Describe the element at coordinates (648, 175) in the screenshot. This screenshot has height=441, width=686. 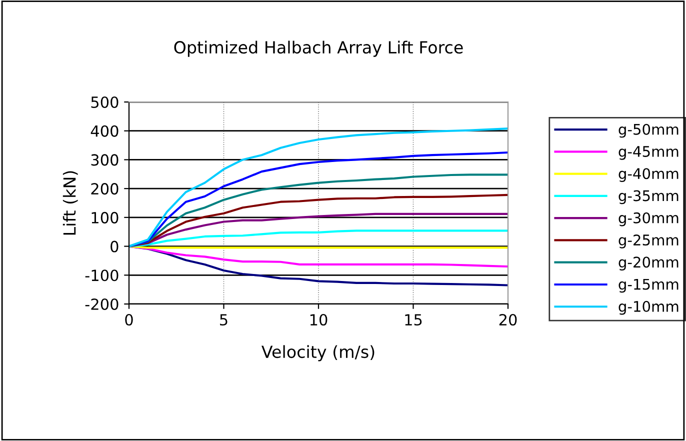
I see `legend-label: g-40mm` at that location.